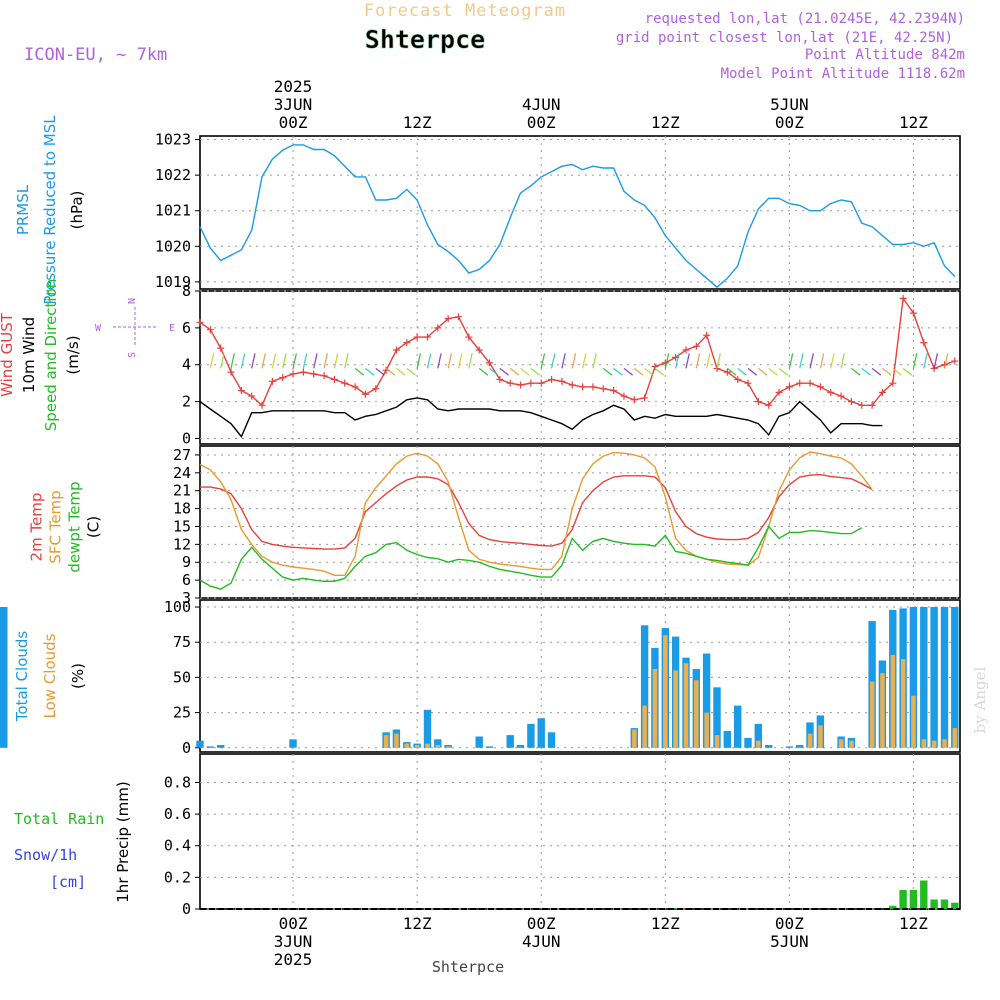  I want to click on y-tick-label: 2, so click(186, 402).